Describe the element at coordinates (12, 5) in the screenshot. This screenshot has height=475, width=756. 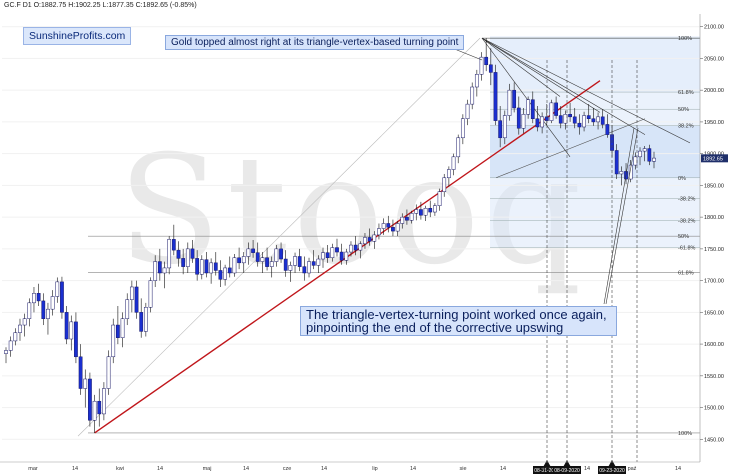
I see `ticker-symbol: GC.F` at that location.